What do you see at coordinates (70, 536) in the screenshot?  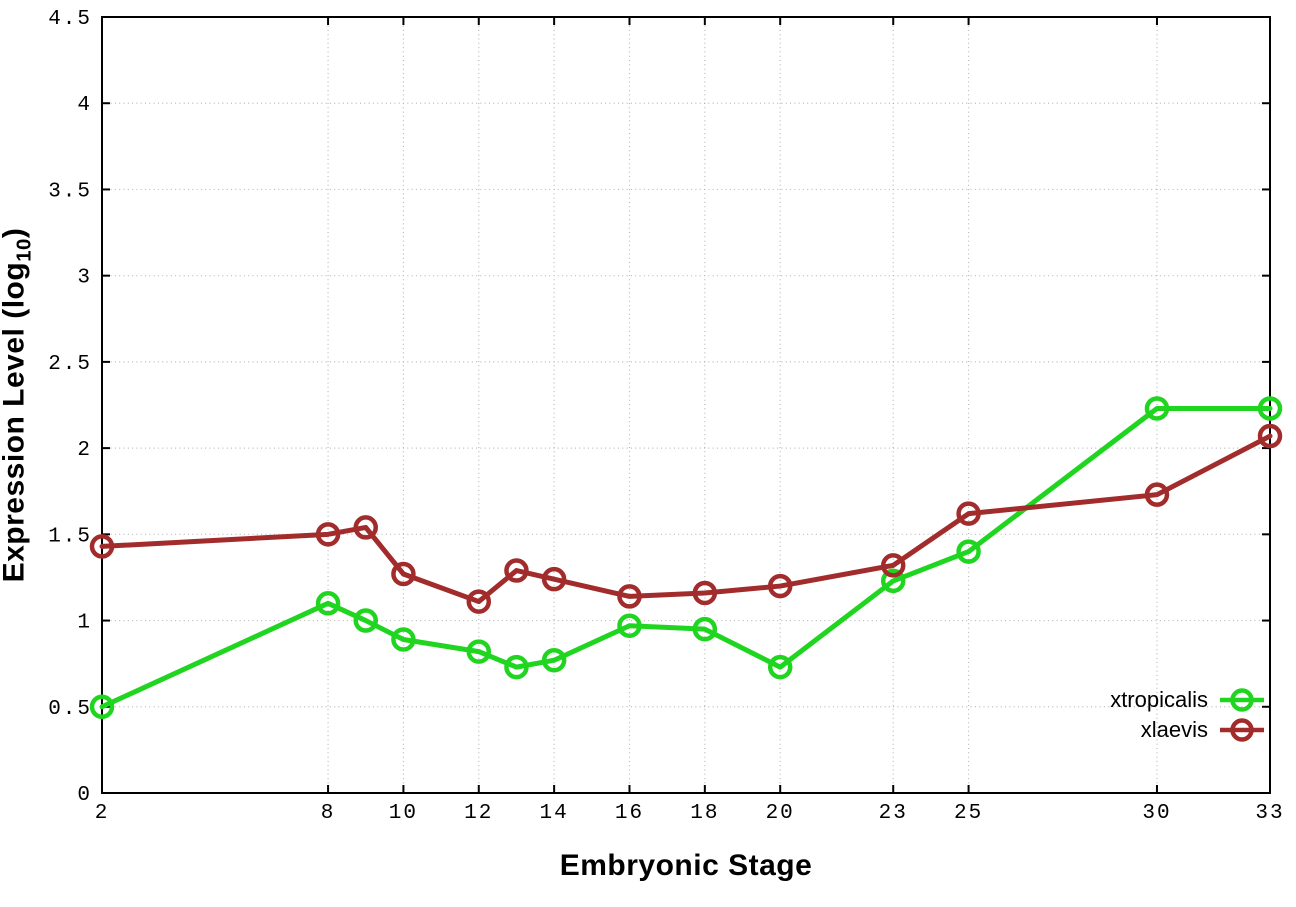 I see `y-tick-label: 1.5` at bounding box center [70, 536].